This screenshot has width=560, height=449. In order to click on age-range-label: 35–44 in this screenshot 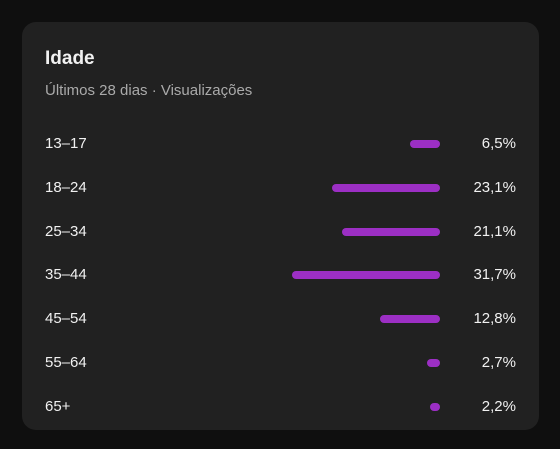, I will do `click(66, 275)`.